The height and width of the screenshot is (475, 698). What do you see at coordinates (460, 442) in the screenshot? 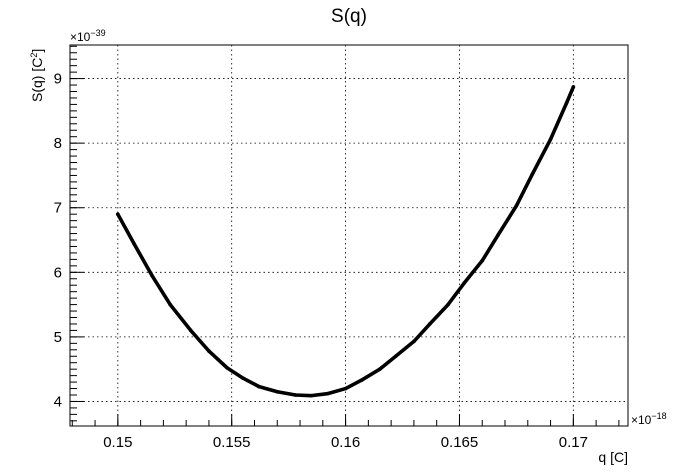
I see `x-tick-label: 0.165` at bounding box center [460, 442].